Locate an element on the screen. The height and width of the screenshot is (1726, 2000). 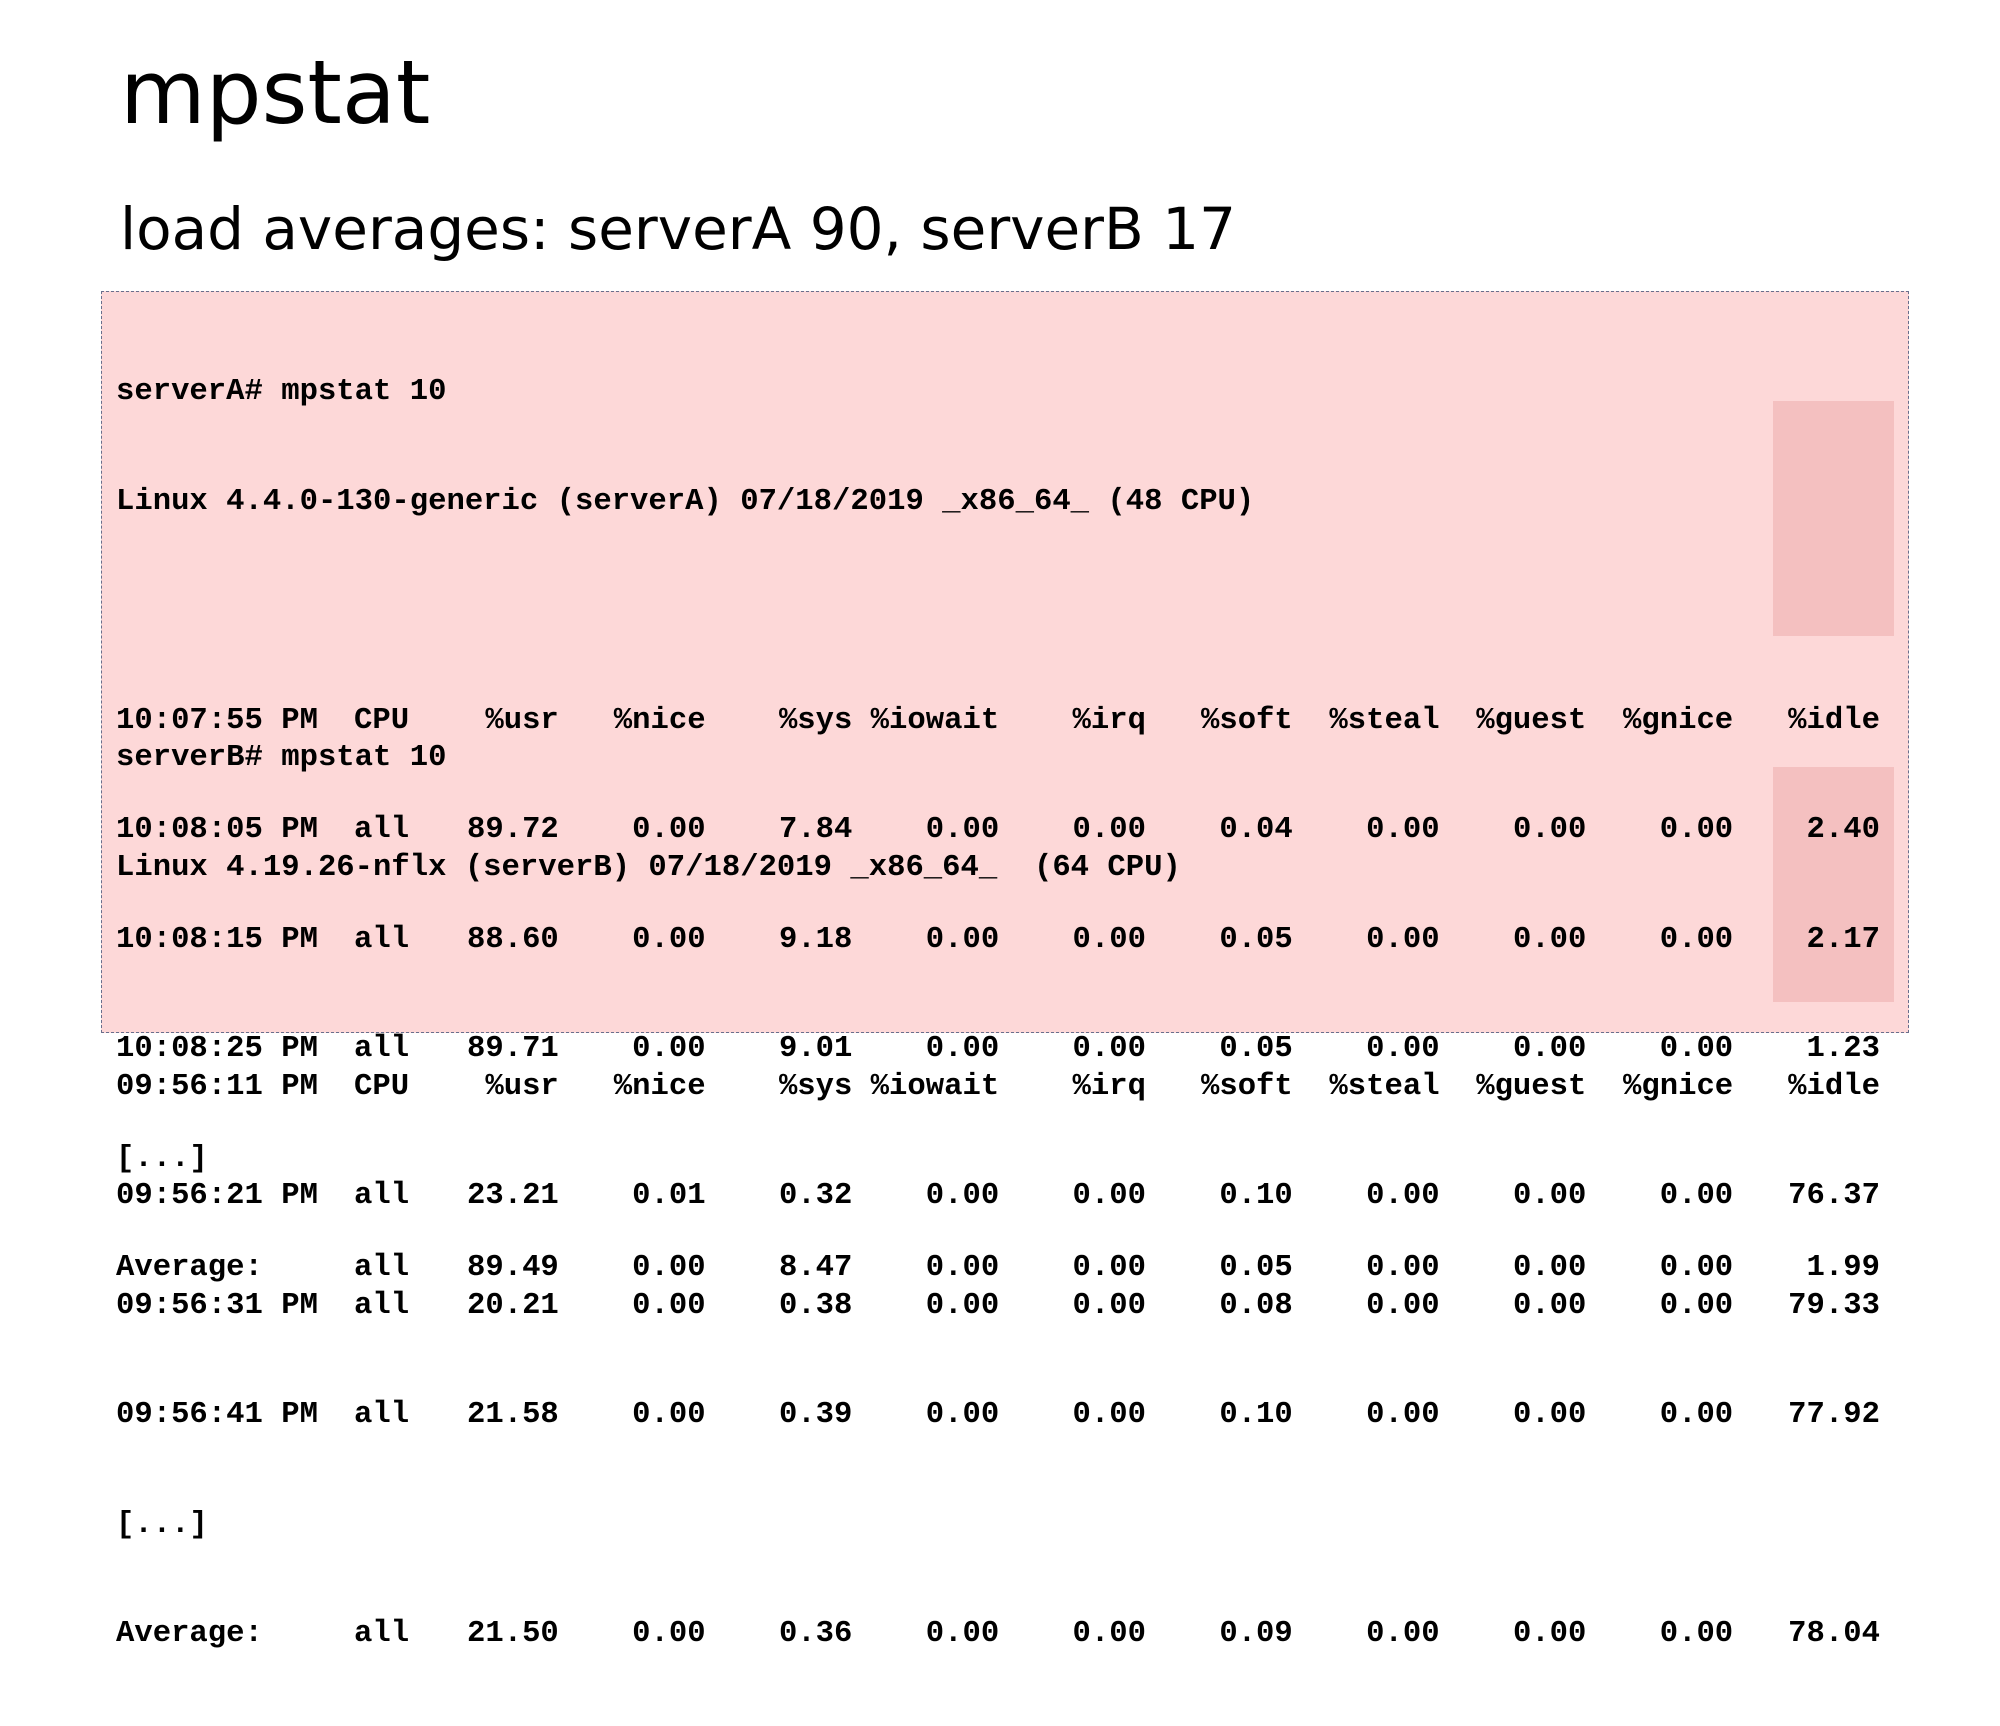
cell-gnice: %gnice is located at coordinates (1678, 720).